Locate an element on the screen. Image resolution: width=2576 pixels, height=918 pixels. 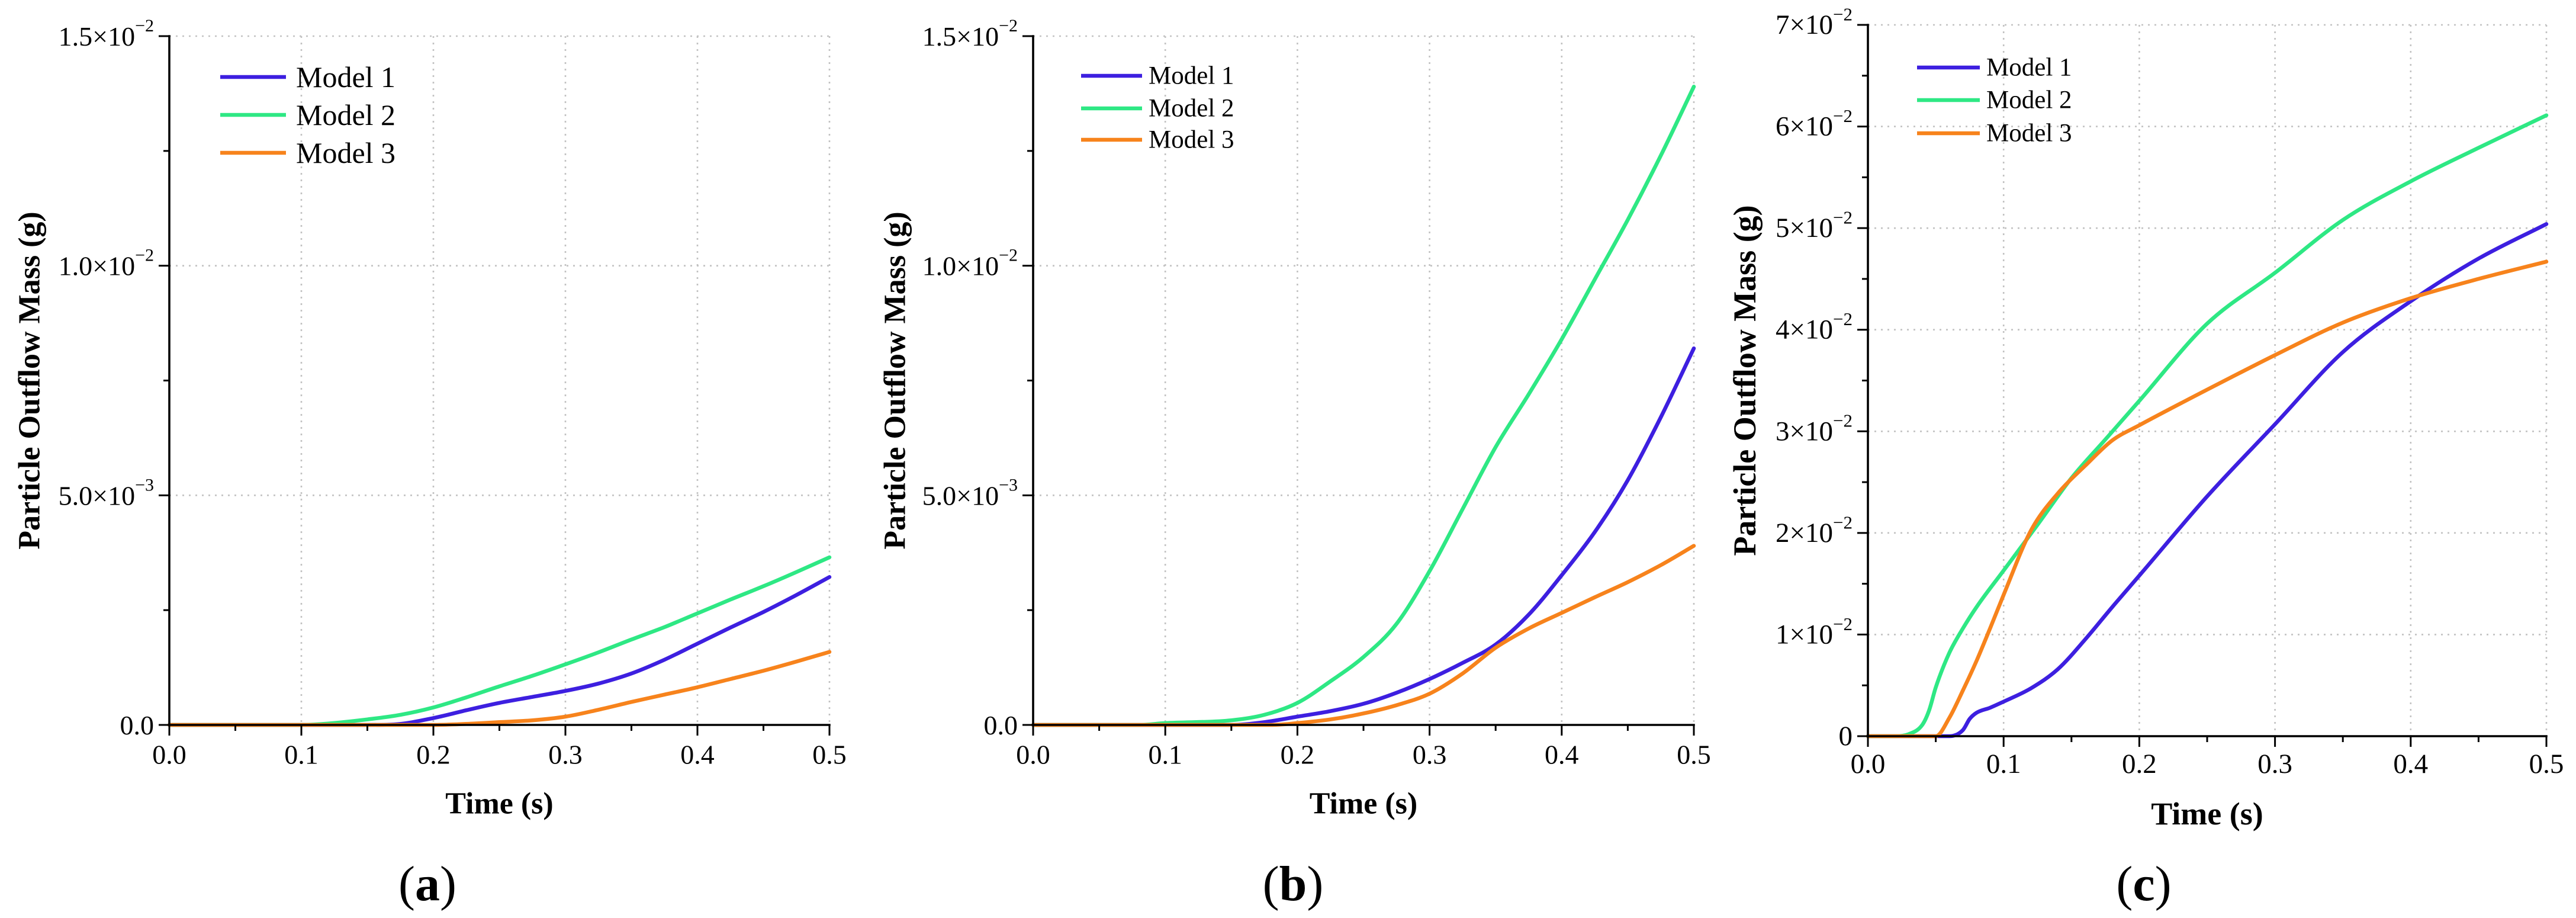
y-tick-label: 0 is located at coordinates (1846, 736).